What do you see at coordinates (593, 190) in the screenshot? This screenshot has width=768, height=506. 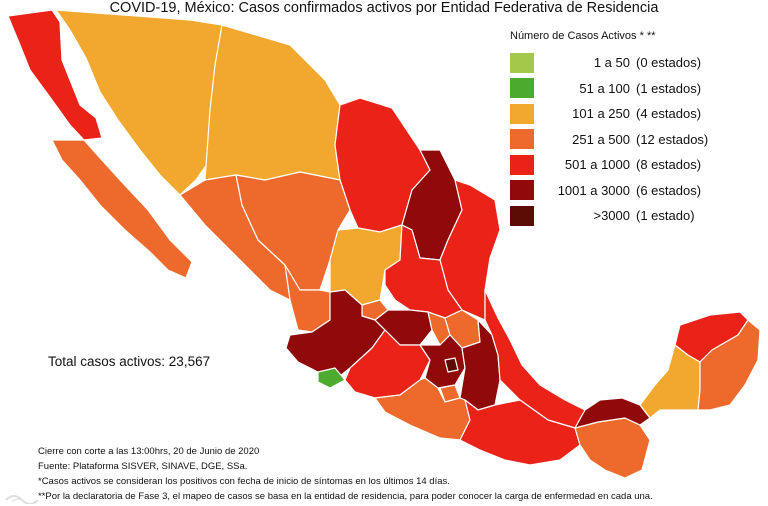 I see `legend-range: 1001 a 3000` at bounding box center [593, 190].